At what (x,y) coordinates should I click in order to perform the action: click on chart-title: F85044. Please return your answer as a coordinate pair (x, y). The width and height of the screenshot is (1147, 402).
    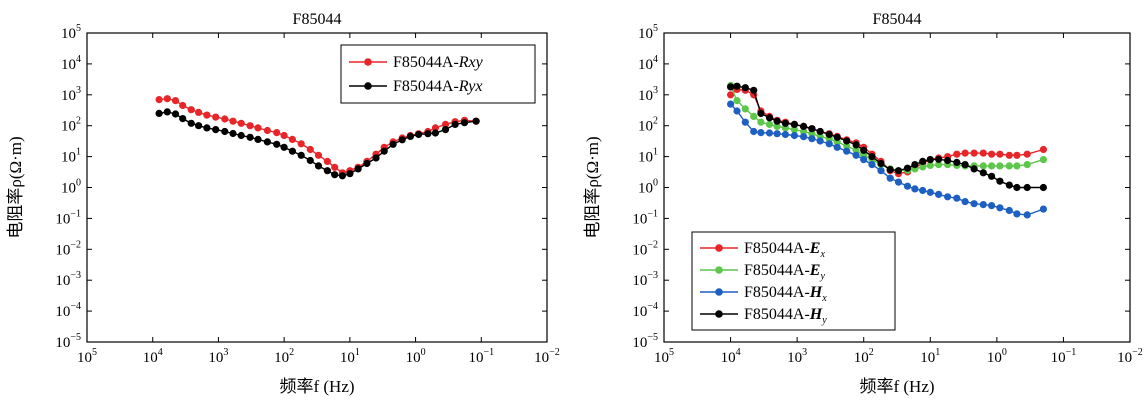
    Looking at the image, I should click on (897, 19).